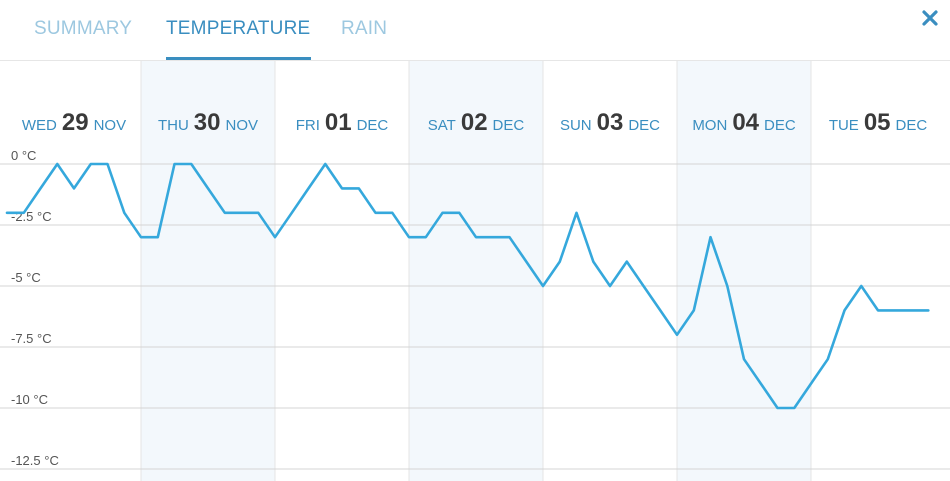  I want to click on day-number: 30, so click(207, 122).